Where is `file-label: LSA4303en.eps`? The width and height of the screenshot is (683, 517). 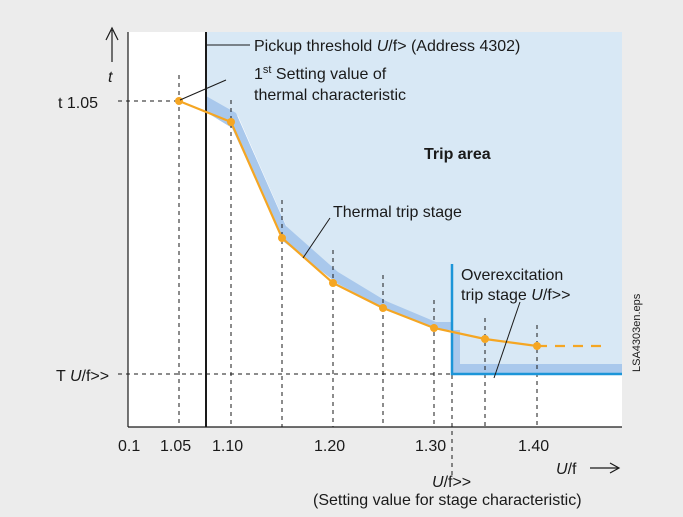 file-label: LSA4303en.eps is located at coordinates (637, 332).